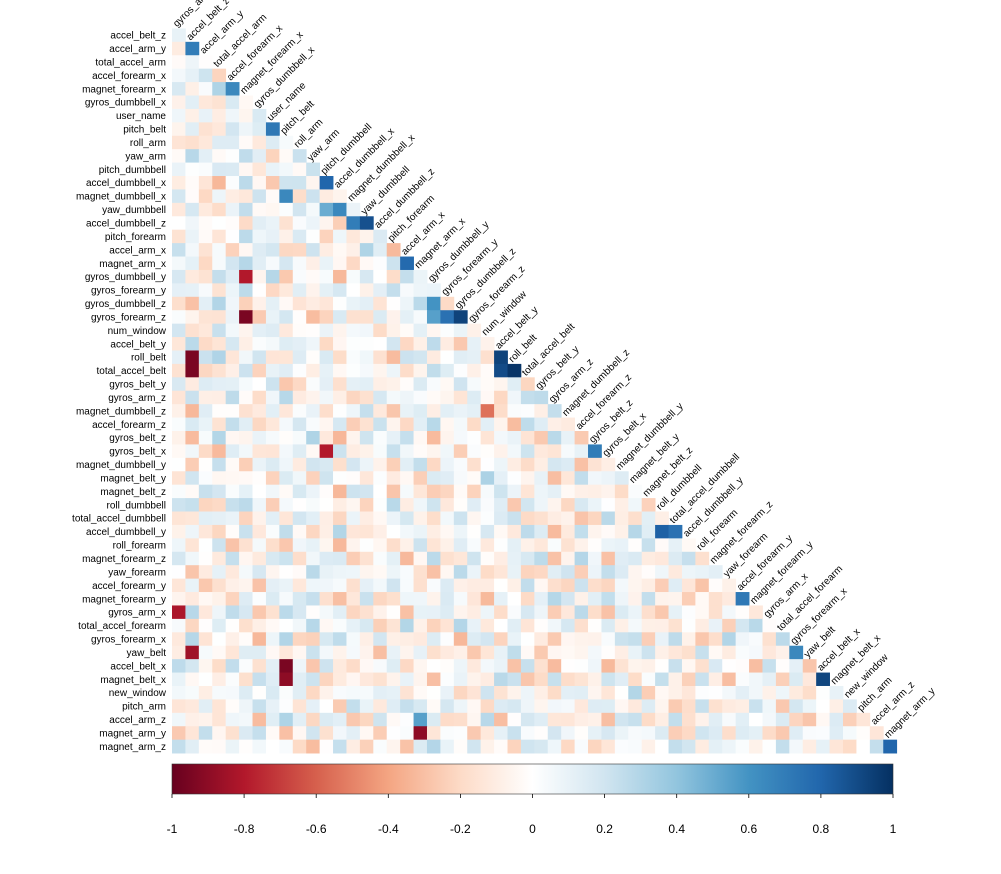 Image resolution: width=1001 pixels, height=874 pixels. Describe the element at coordinates (715, 746) in the screenshot. I see `cell-magnet_arm_z-magnet_forearm_z` at that location.